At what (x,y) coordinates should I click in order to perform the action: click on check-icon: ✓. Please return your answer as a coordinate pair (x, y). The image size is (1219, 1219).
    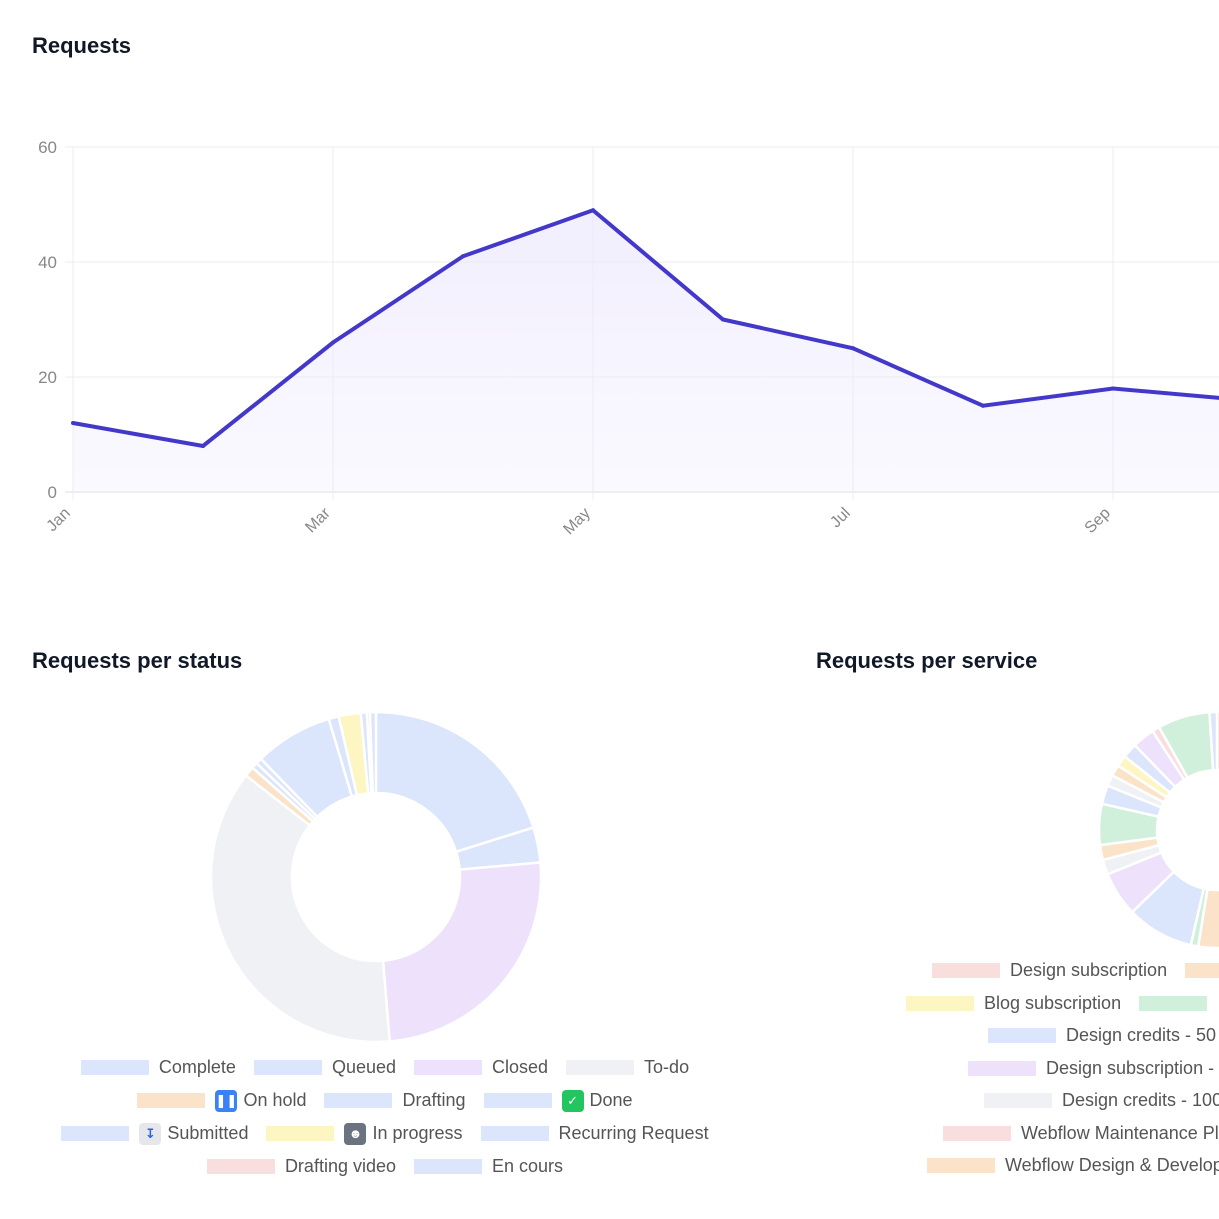
    Looking at the image, I should click on (572, 1100).